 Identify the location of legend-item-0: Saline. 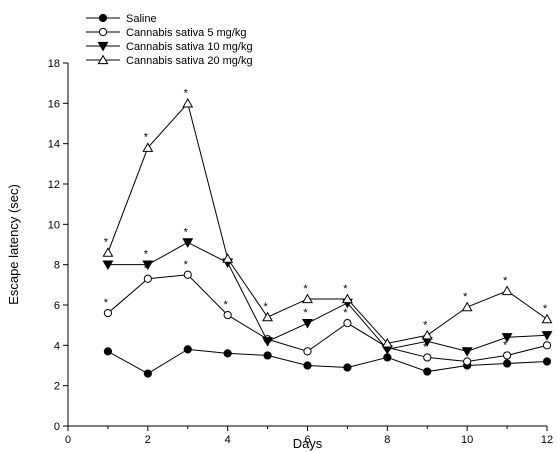
(121, 19).